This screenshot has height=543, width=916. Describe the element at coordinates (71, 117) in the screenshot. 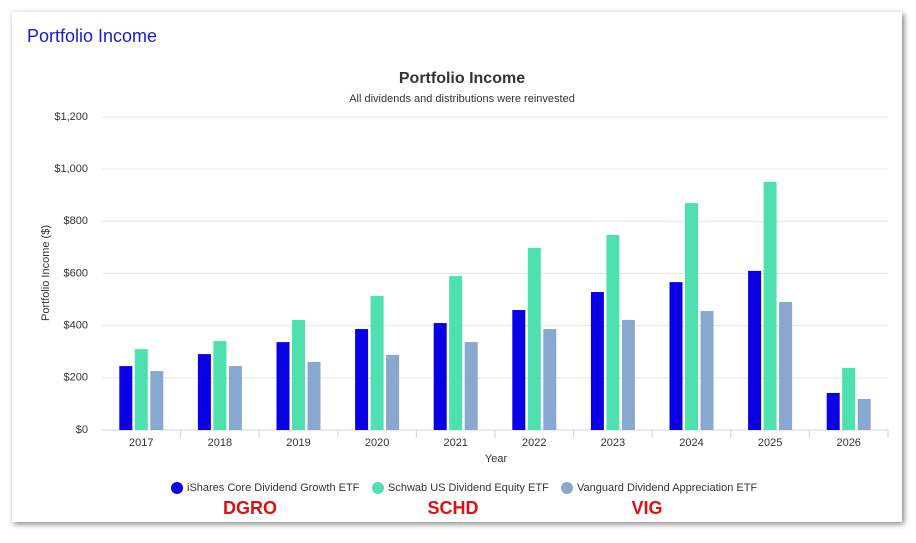

I see `y-tick-label: $1,200` at that location.